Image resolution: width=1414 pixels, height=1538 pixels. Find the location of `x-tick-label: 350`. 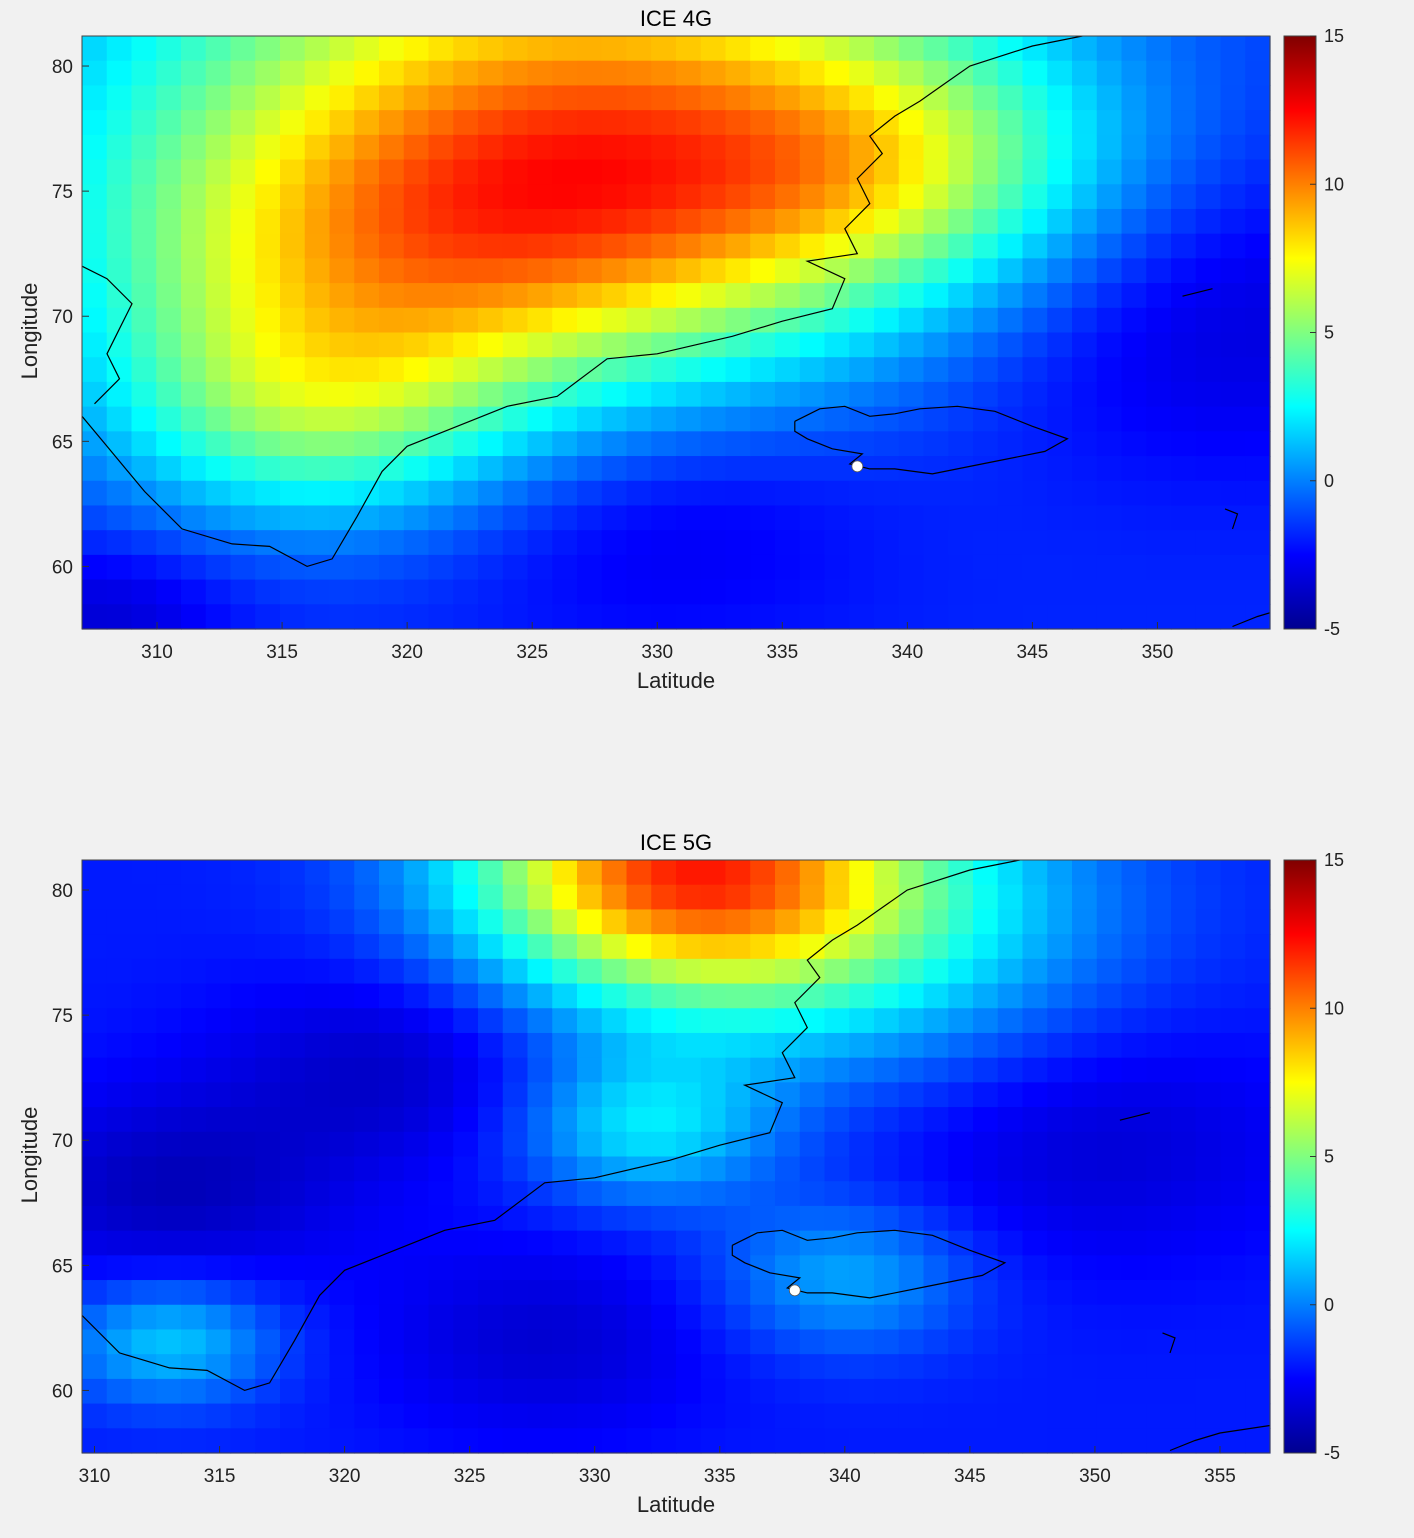

x-tick-label: 350 is located at coordinates (1158, 652).